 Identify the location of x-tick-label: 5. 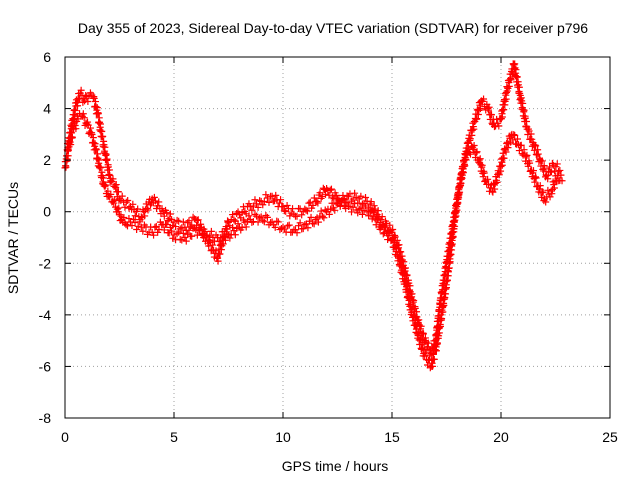
(174, 437).